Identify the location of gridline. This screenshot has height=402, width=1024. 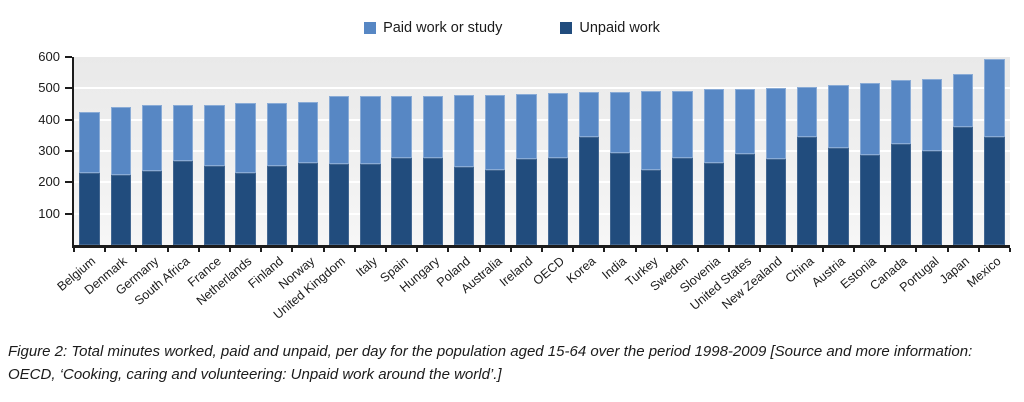
(542, 151).